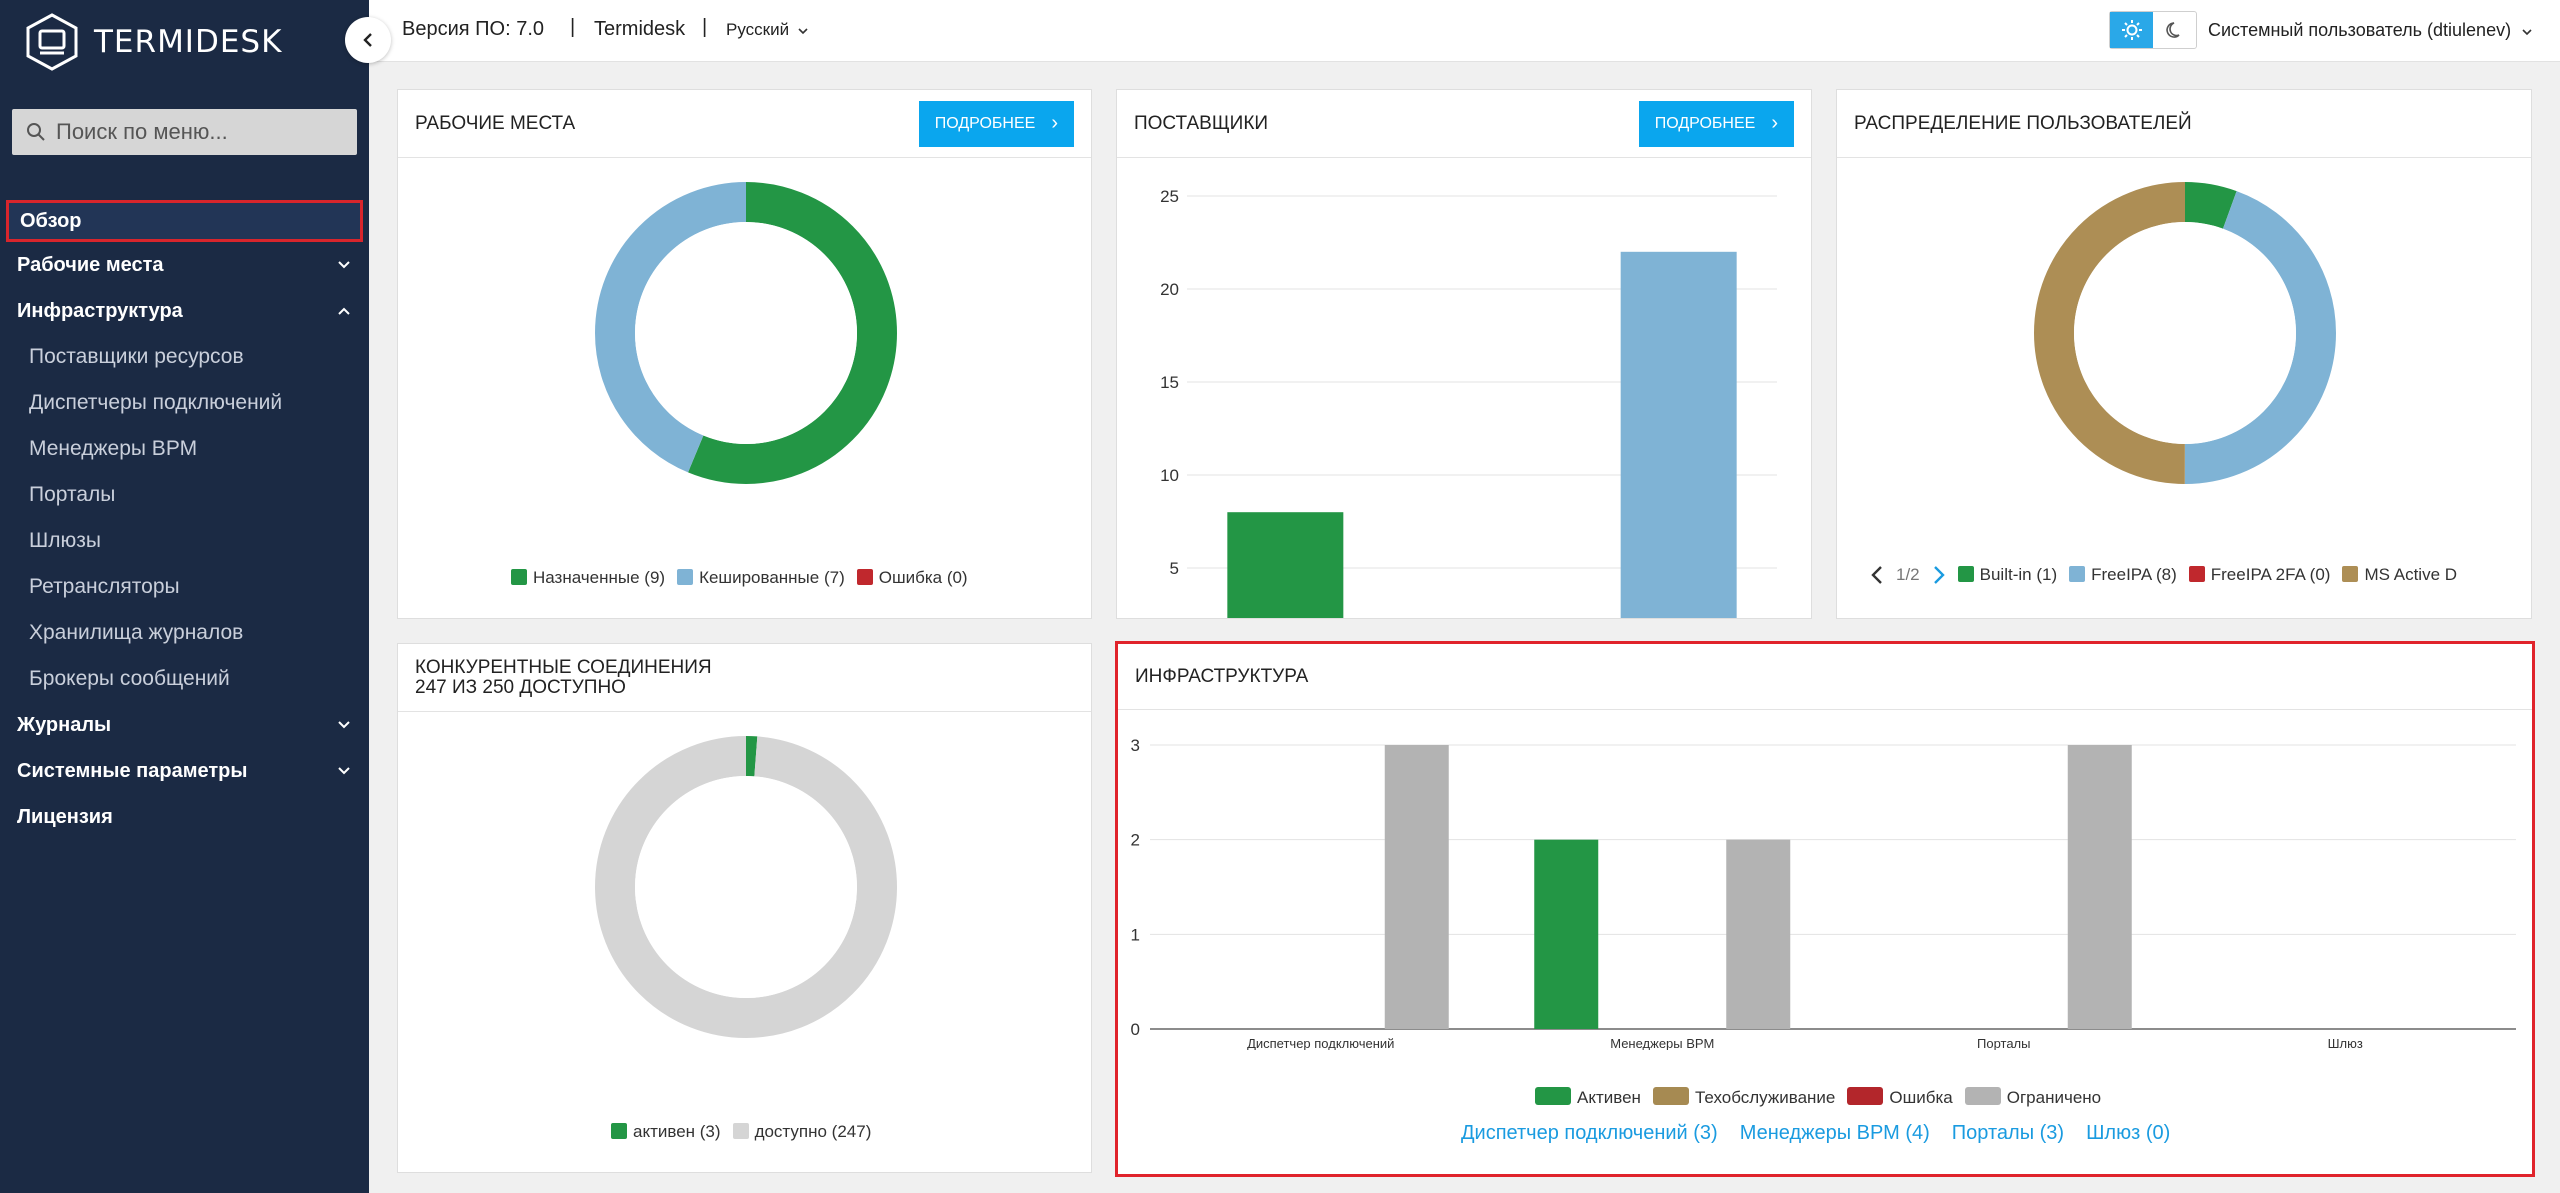 This screenshot has height=1193, width=2560. I want to click on sidebar-item-workplaces: Рабочие места, so click(184, 265).